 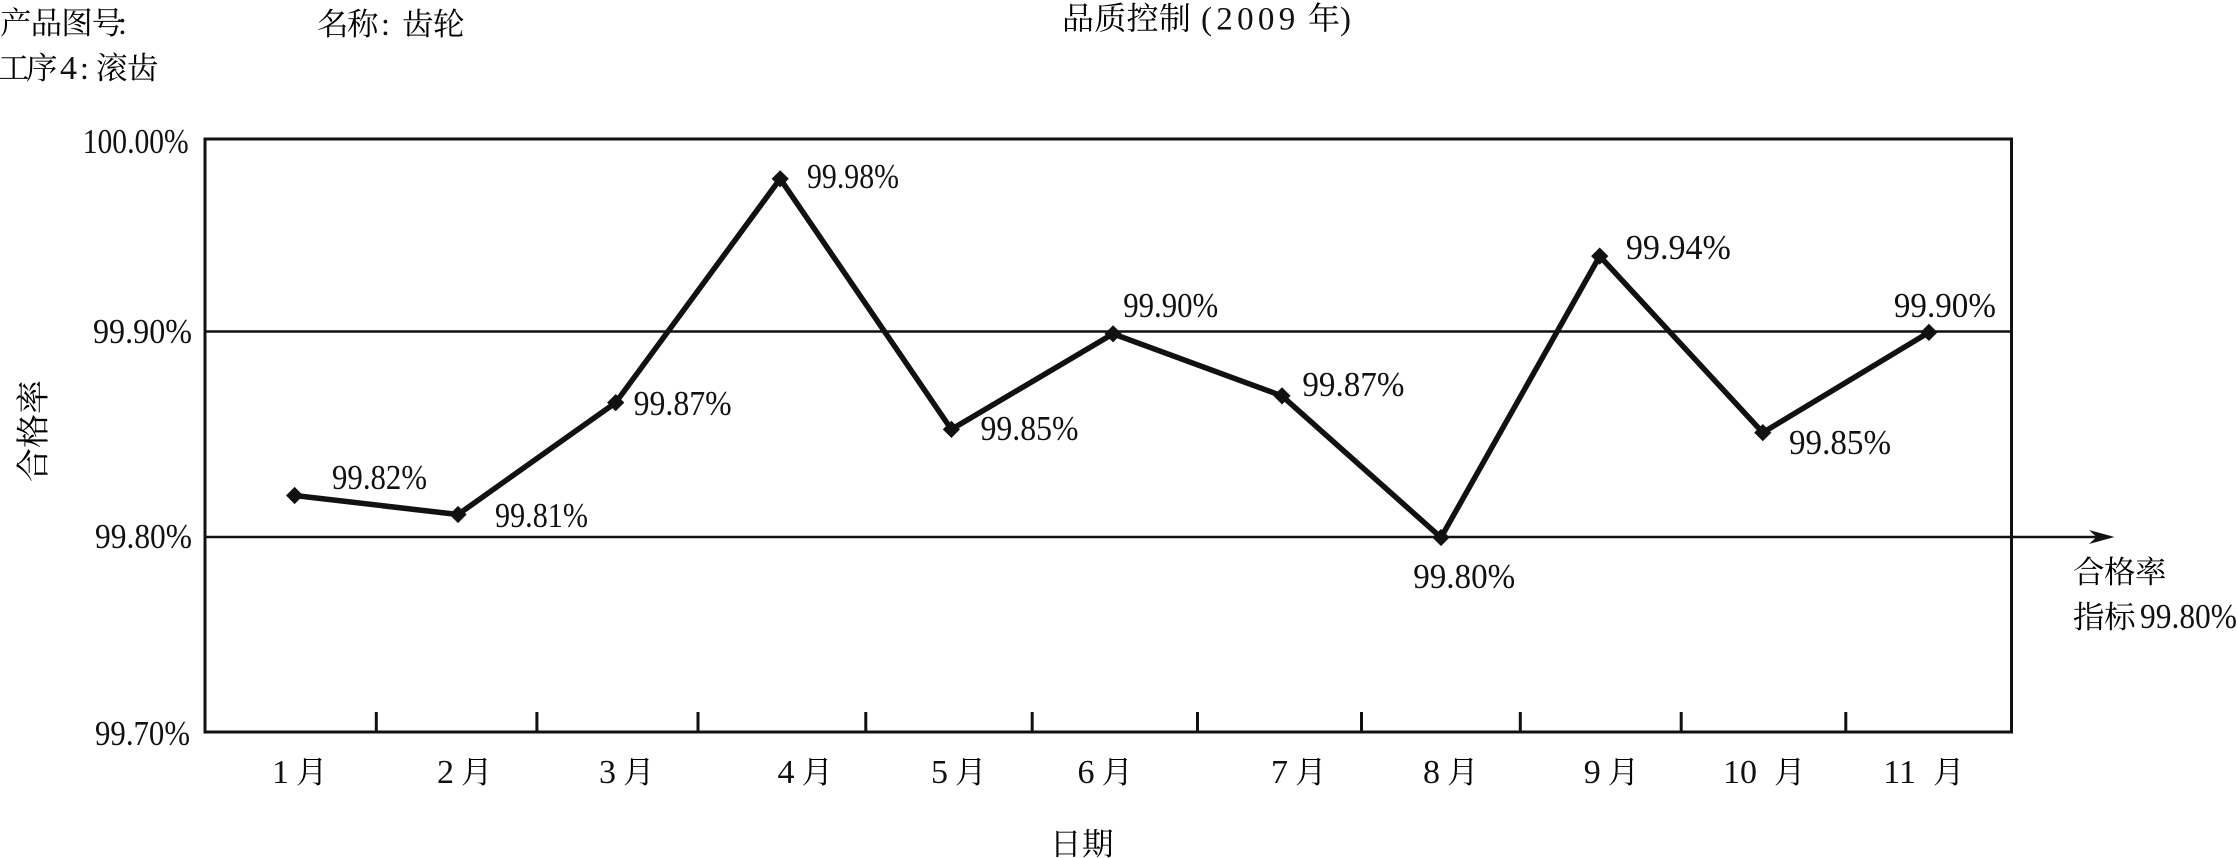 I want to click on svg-text: 11, so click(x=1899, y=772).